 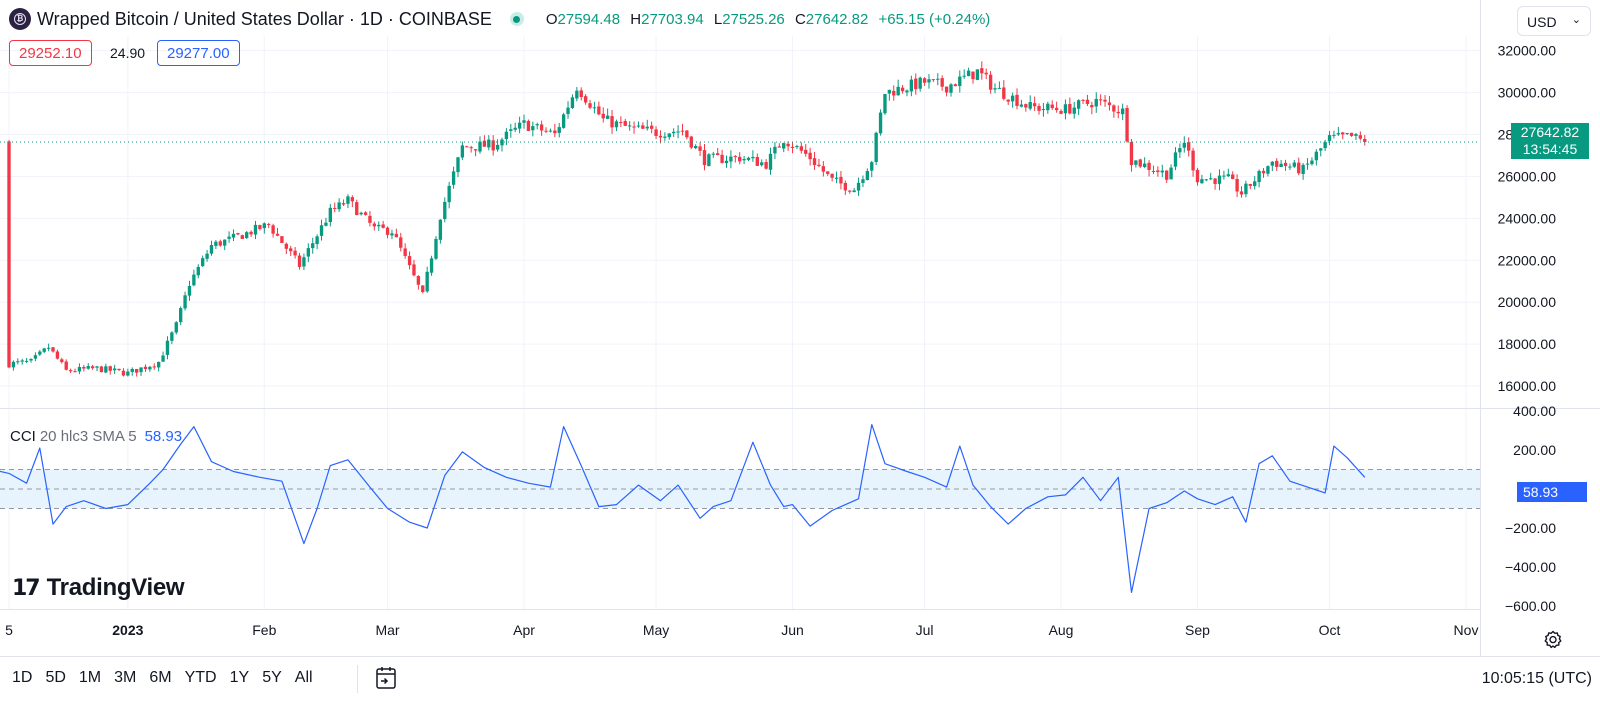 I want to click on range-button-5y: 5Y, so click(x=272, y=677).